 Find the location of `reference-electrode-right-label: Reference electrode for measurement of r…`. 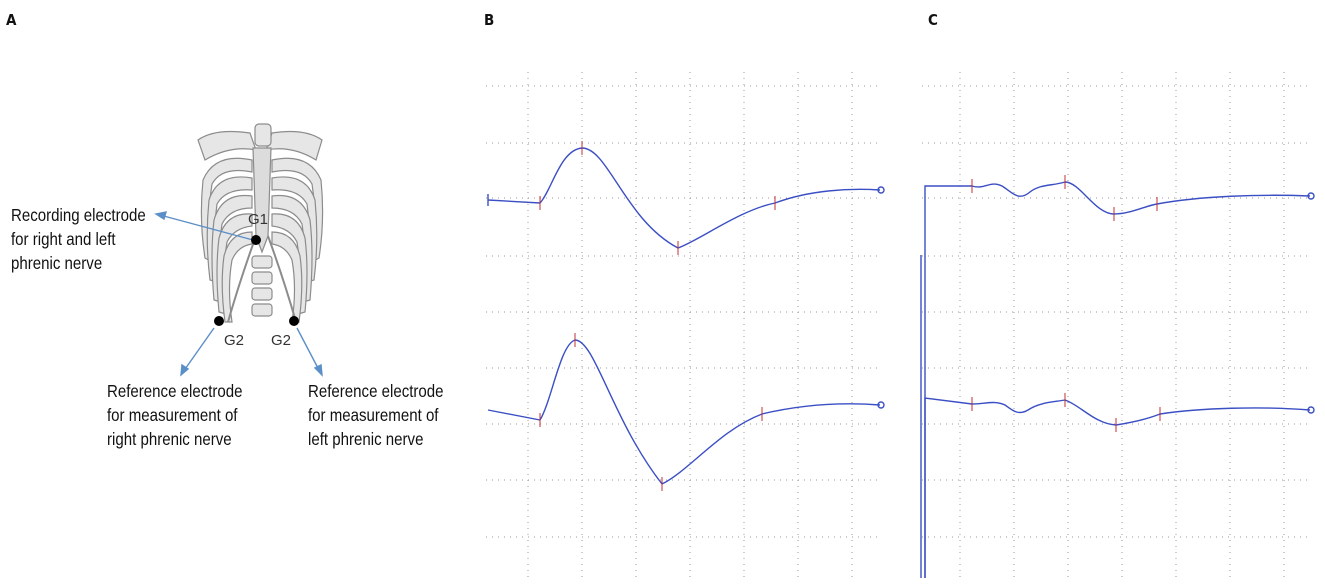

reference-electrode-right-label: Reference electrode for measurement of r… is located at coordinates (175, 415).